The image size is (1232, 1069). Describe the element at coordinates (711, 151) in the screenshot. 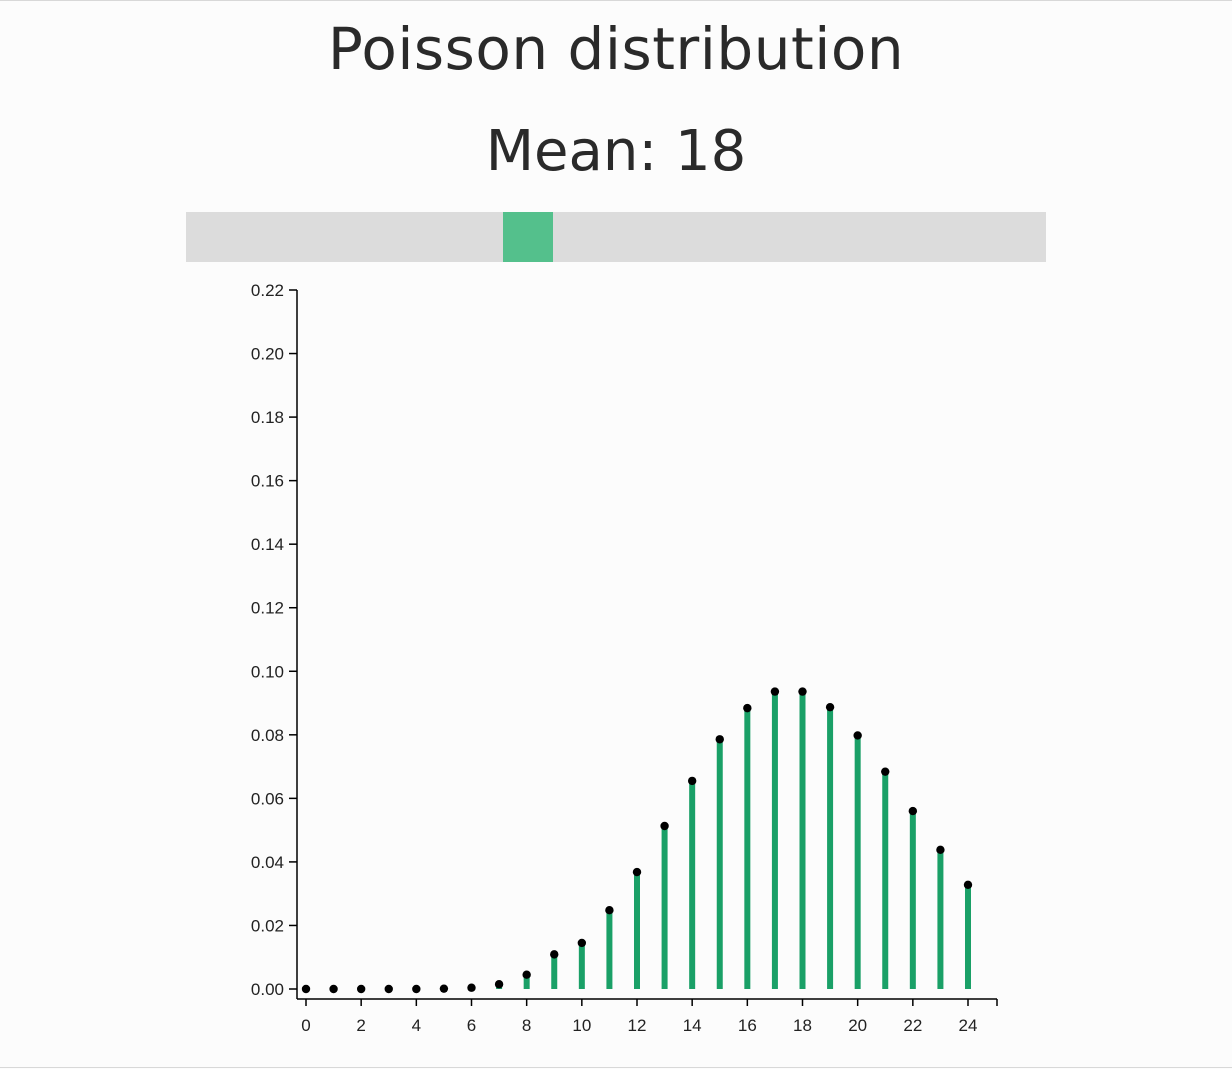

I see `mean-value: 18` at that location.